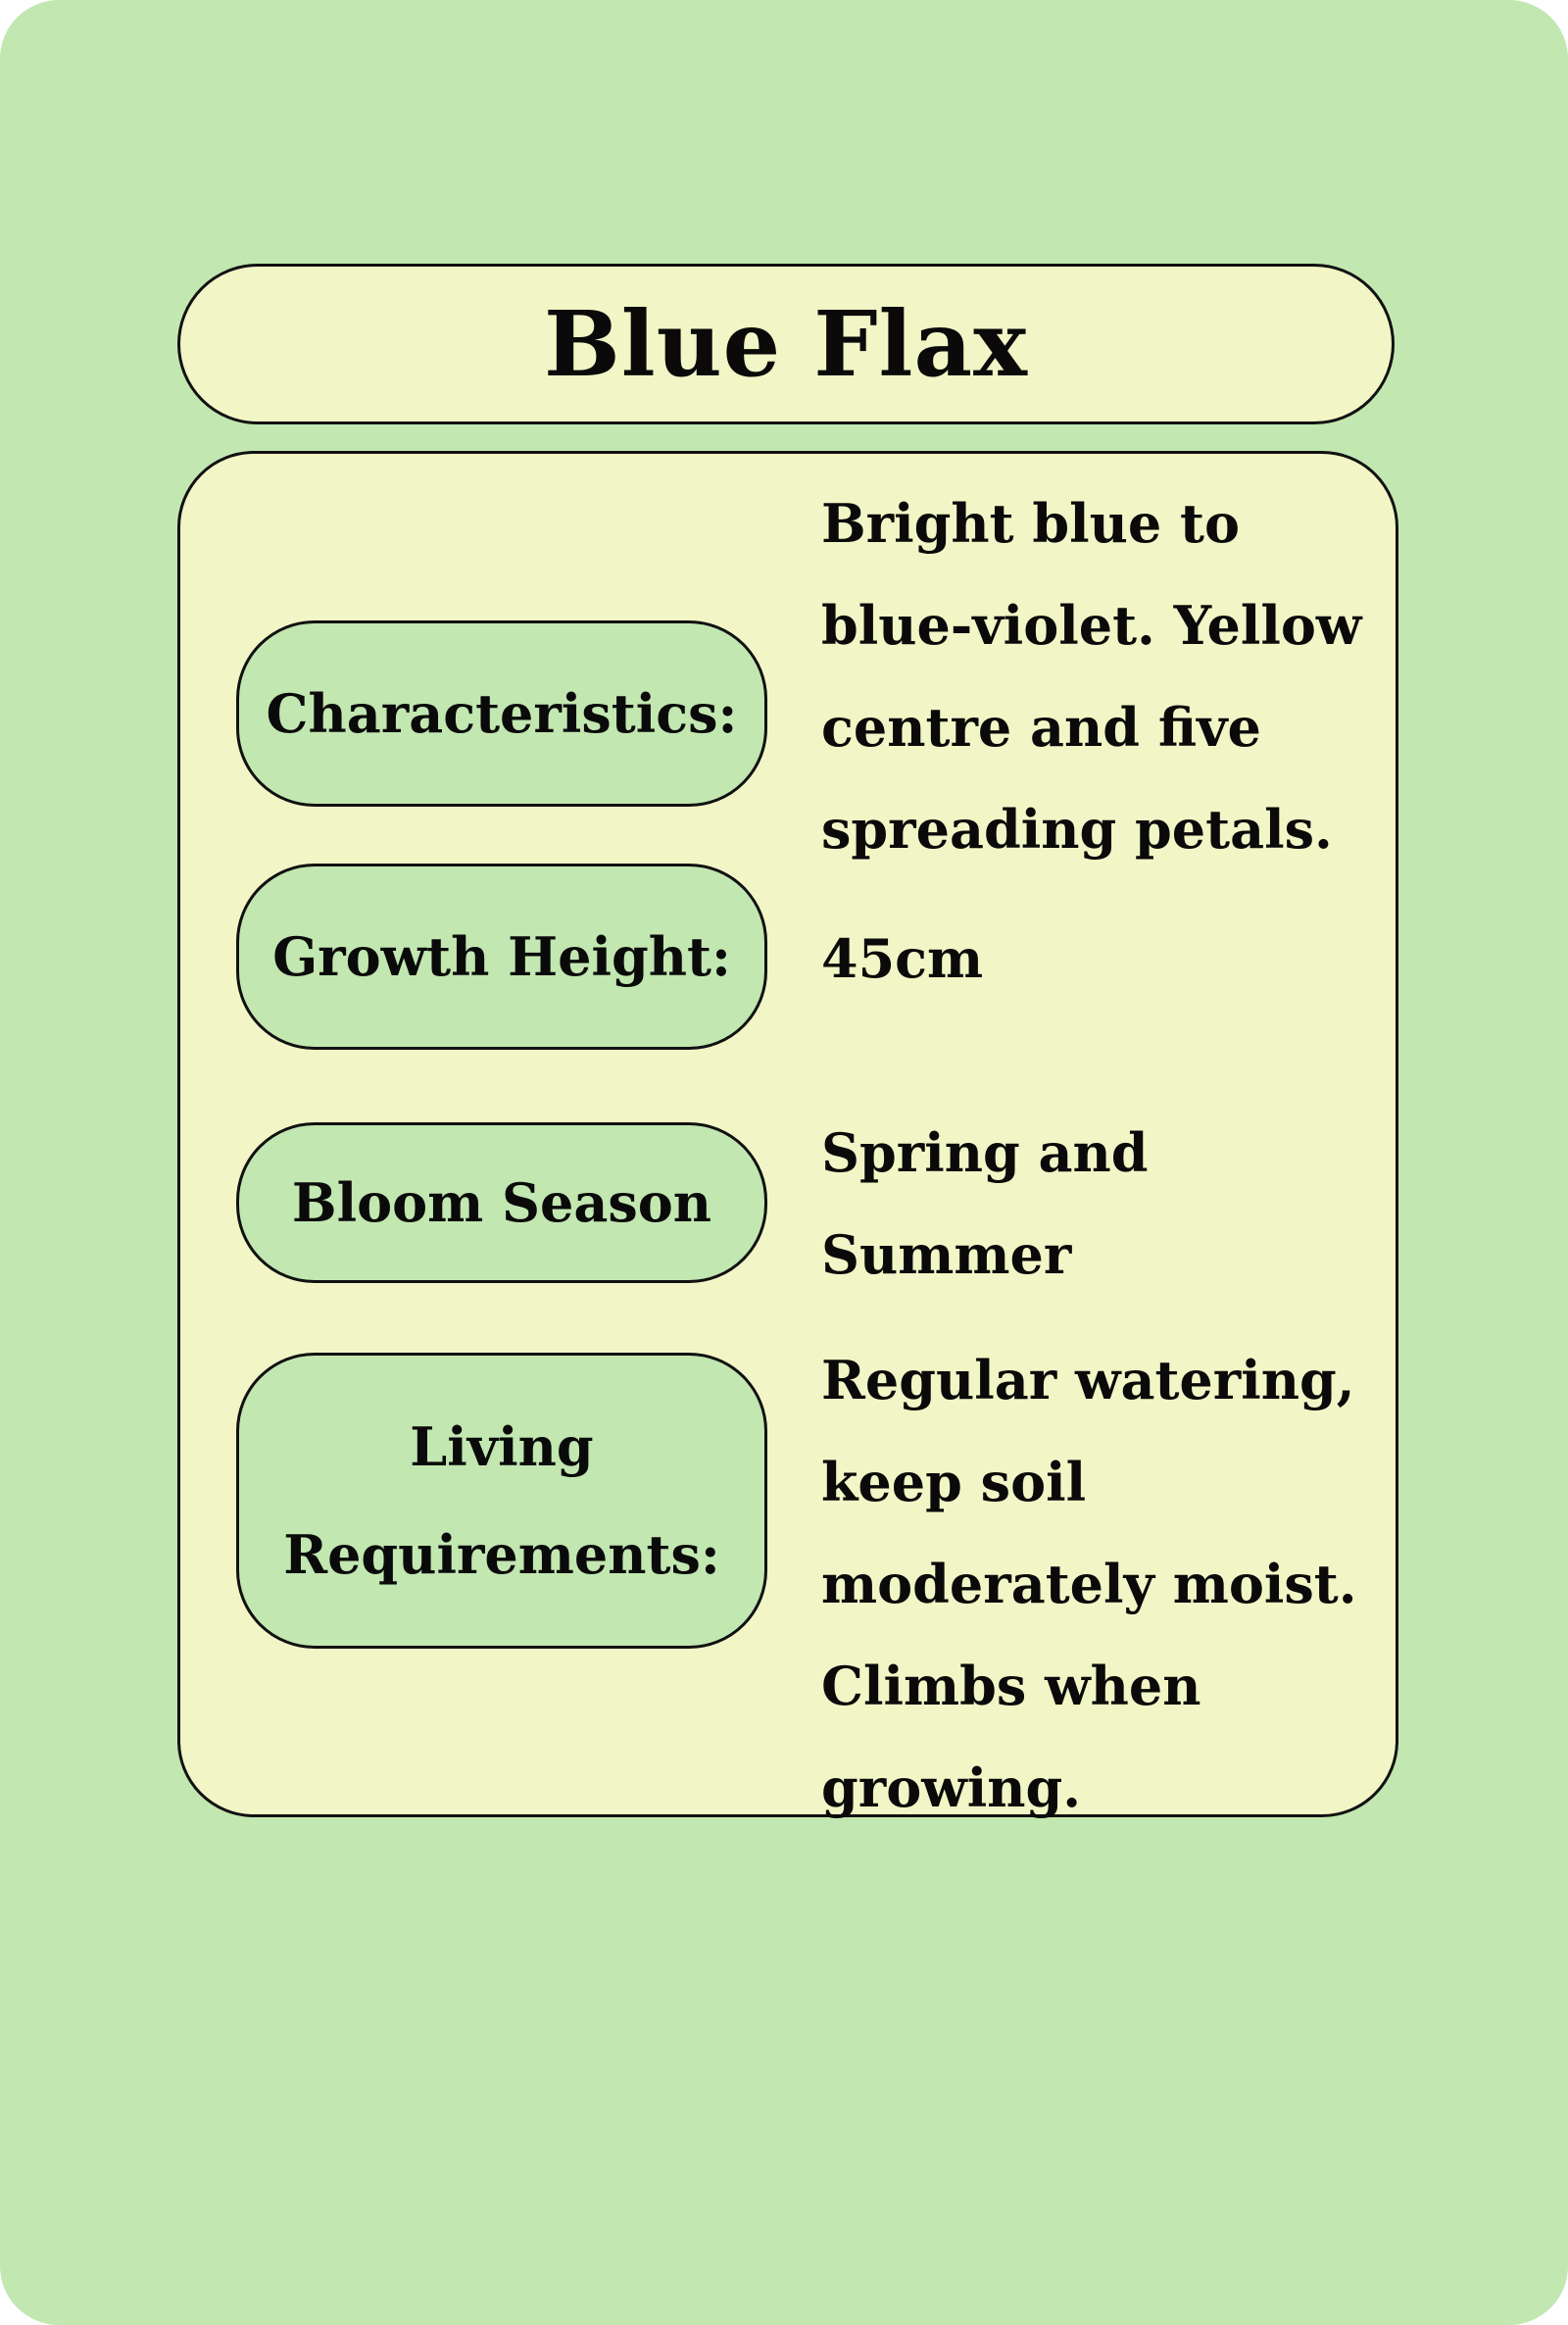  I want to click on plant-title: Blue Flax, so click(786, 344).